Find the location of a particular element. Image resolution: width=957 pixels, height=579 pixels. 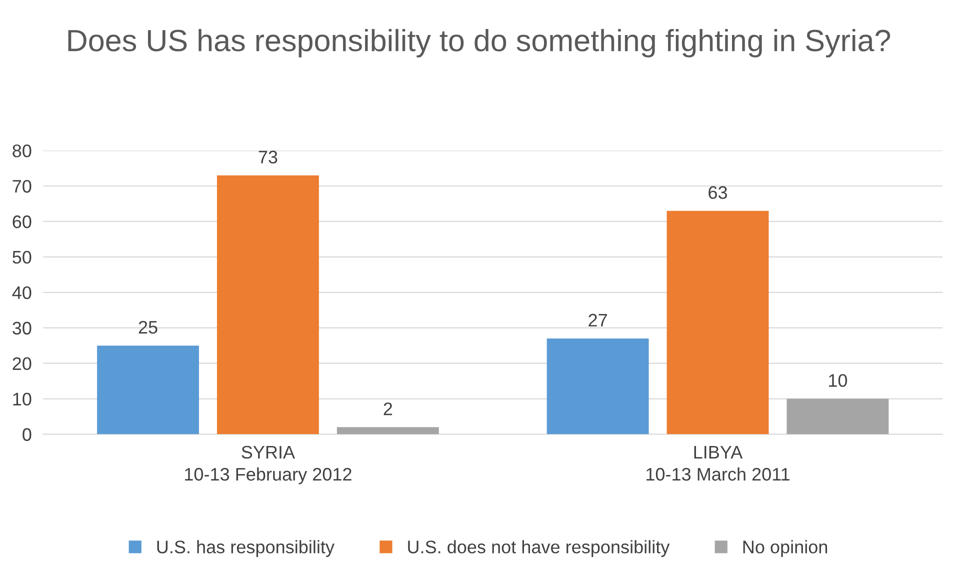

y-tick-label: 70 is located at coordinates (22, 186).